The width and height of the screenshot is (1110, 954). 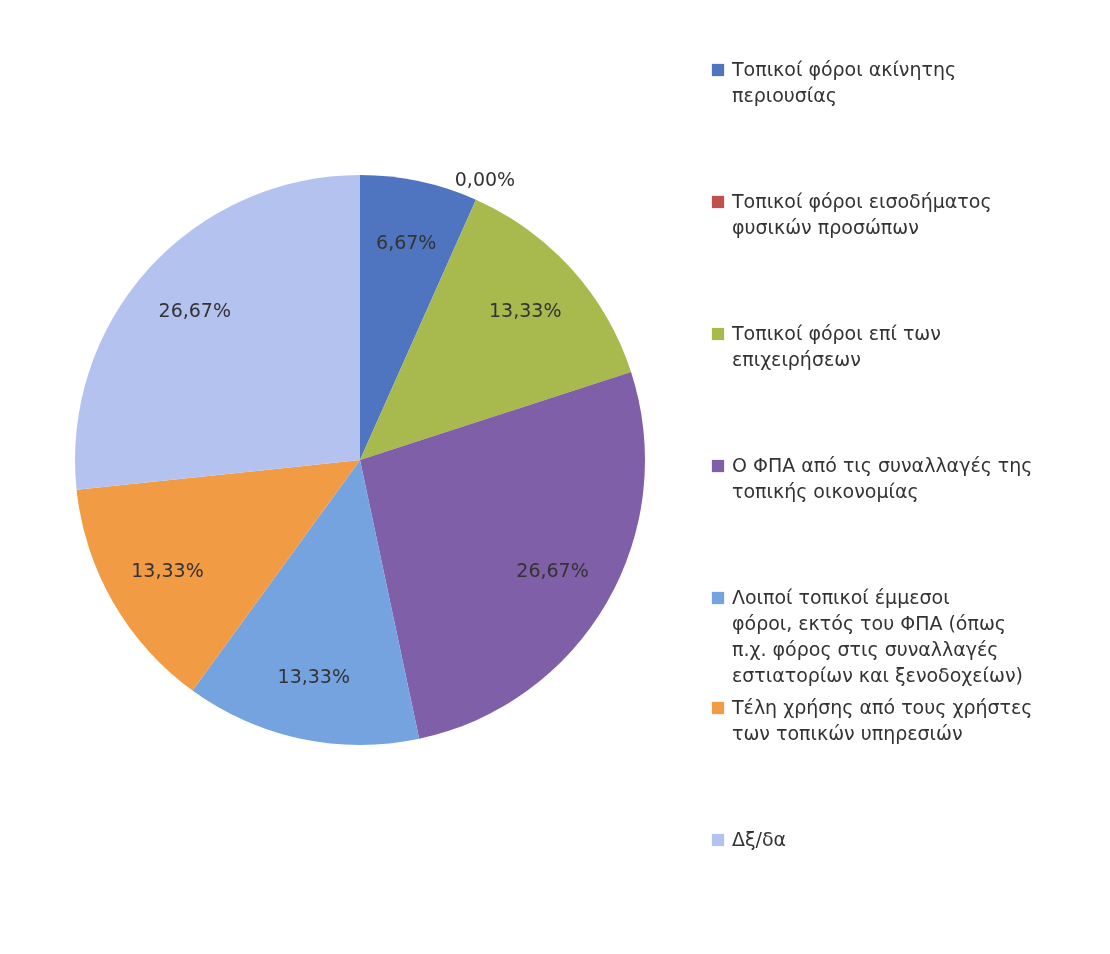 I want to click on text: 0,00%, so click(x=485, y=178).